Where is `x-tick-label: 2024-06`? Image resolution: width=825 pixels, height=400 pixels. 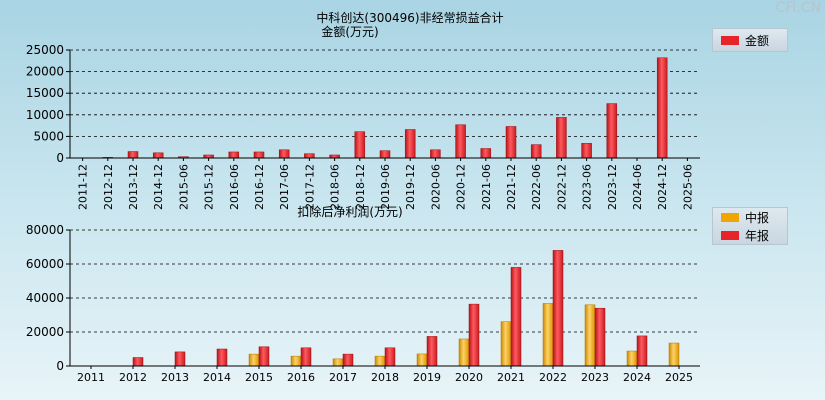 x-tick-label: 2024-06 is located at coordinates (637, 187).